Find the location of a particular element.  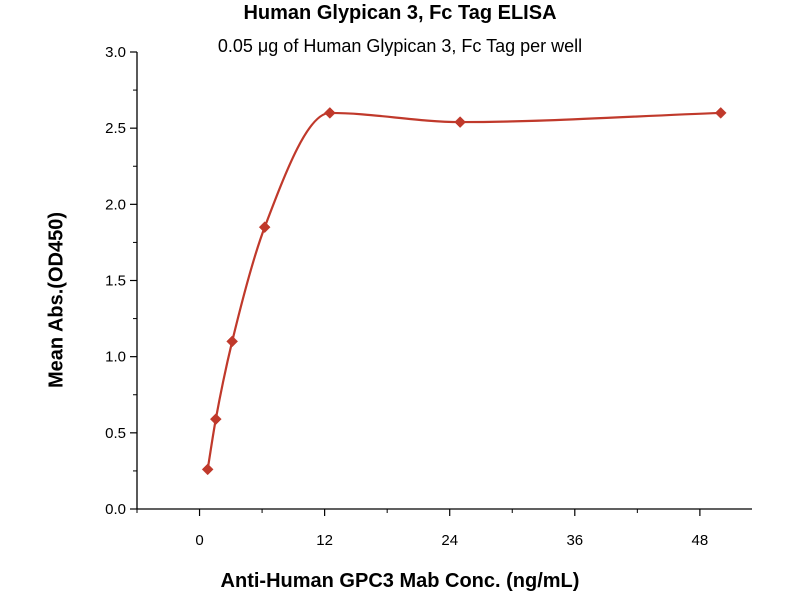

y-tick-label: 3.0 is located at coordinates (115, 52).